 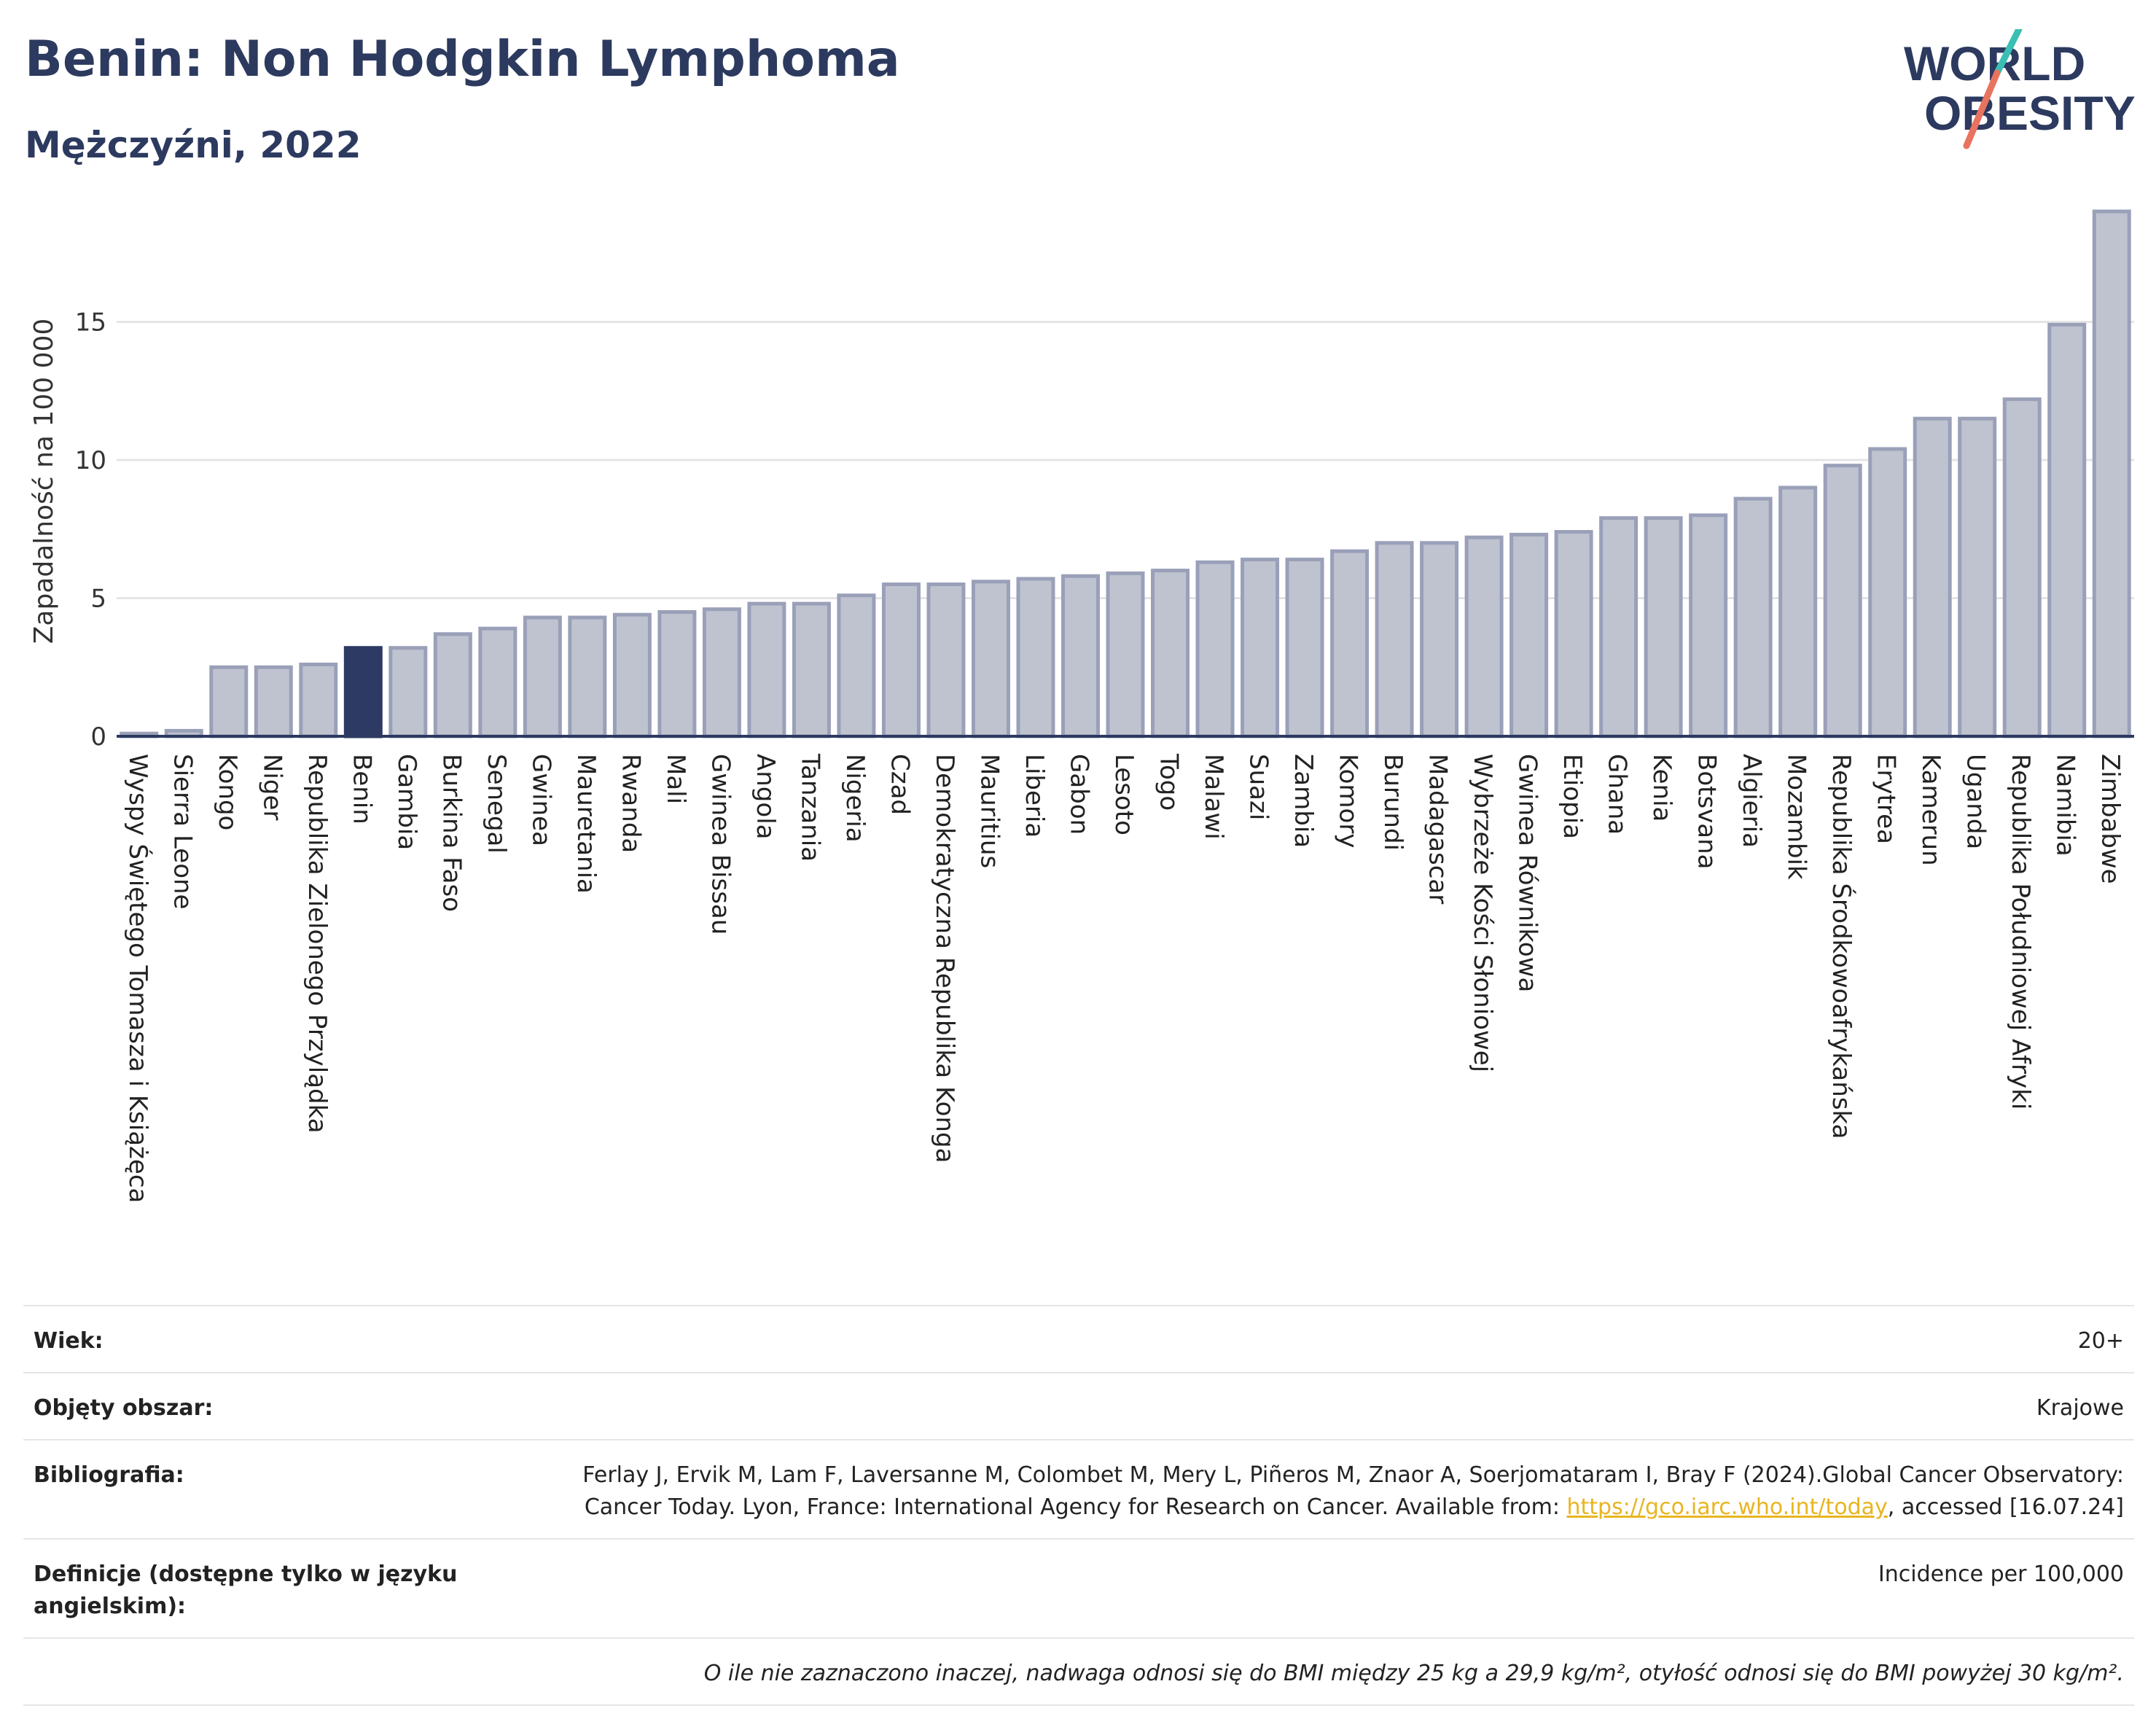 I want to click on bar-mauritius, so click(x=991, y=659).